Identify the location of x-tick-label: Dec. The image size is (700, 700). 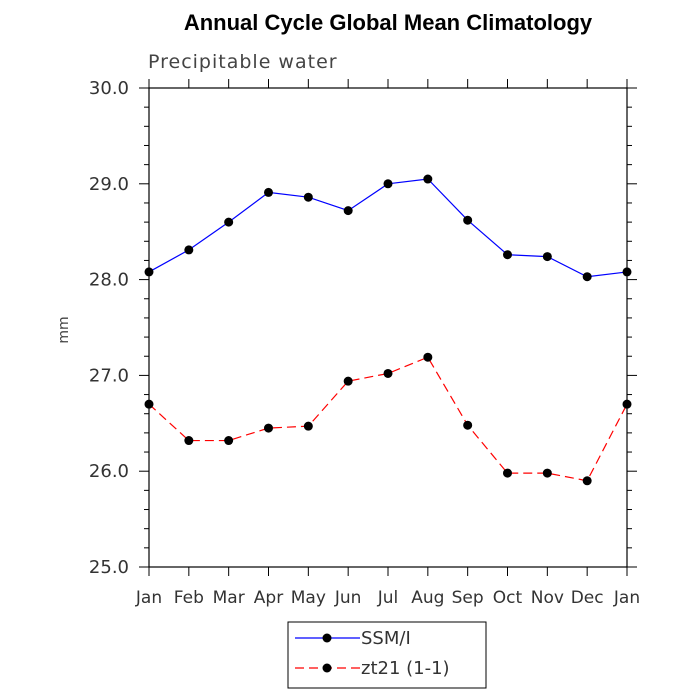
(587, 598).